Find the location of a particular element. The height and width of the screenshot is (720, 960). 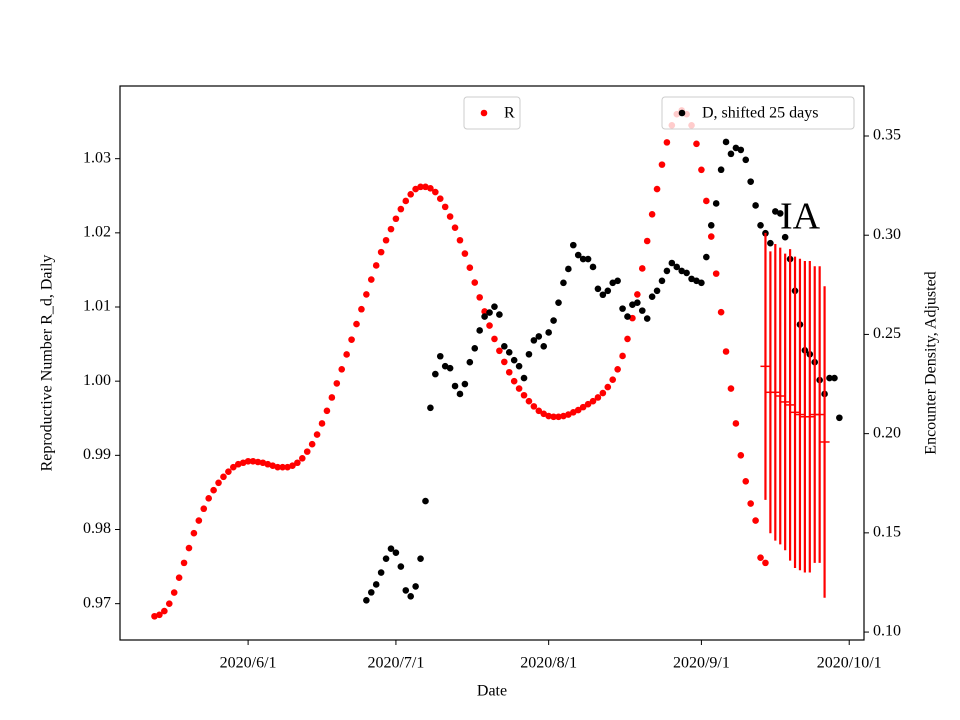

y-tick-label: 0.99 is located at coordinates (97, 454).